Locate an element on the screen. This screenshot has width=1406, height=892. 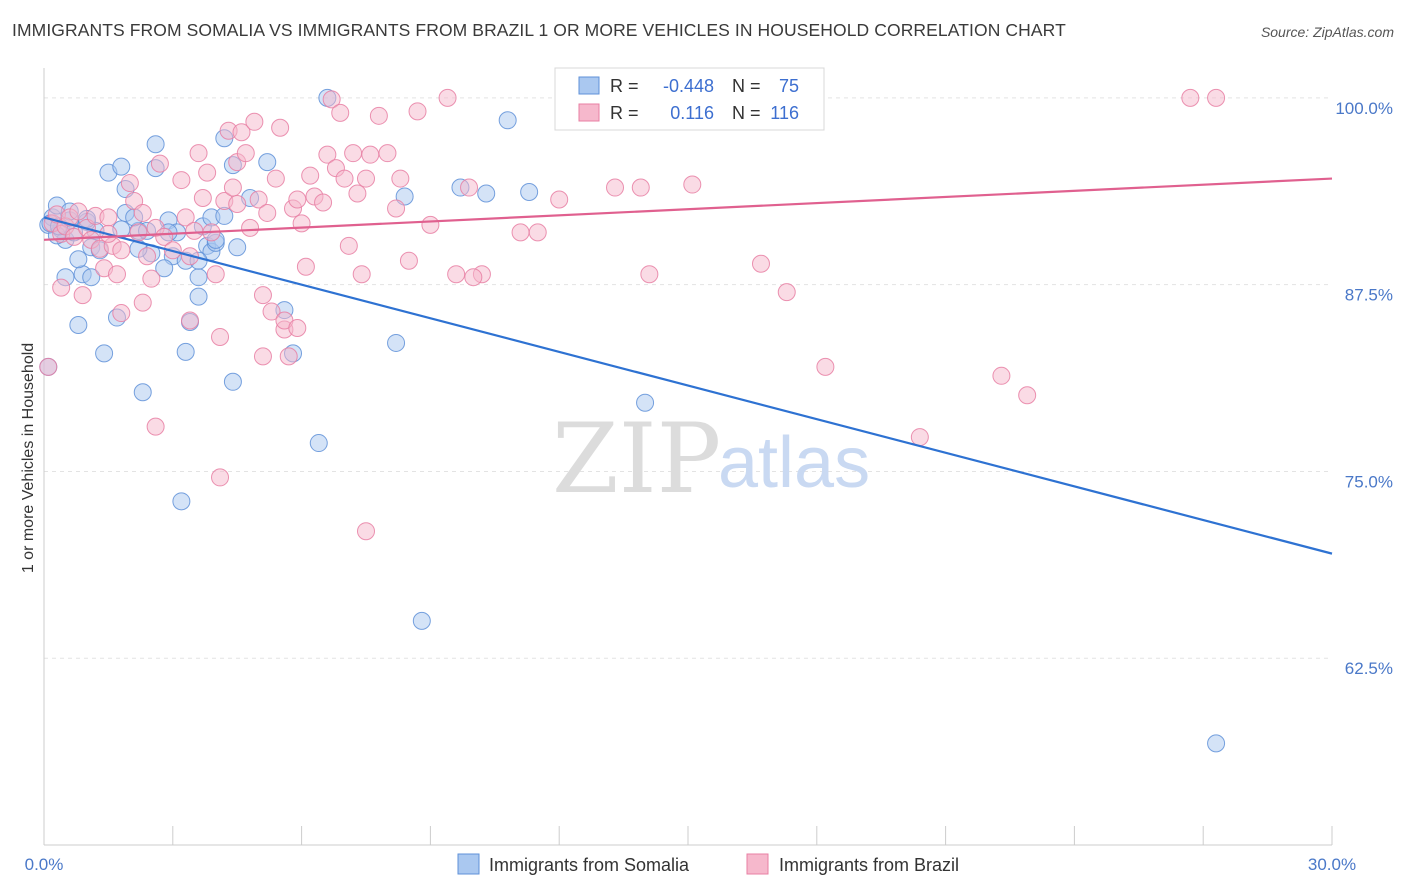
stats-r-label-somalia: R = is located at coordinates (624, 86).